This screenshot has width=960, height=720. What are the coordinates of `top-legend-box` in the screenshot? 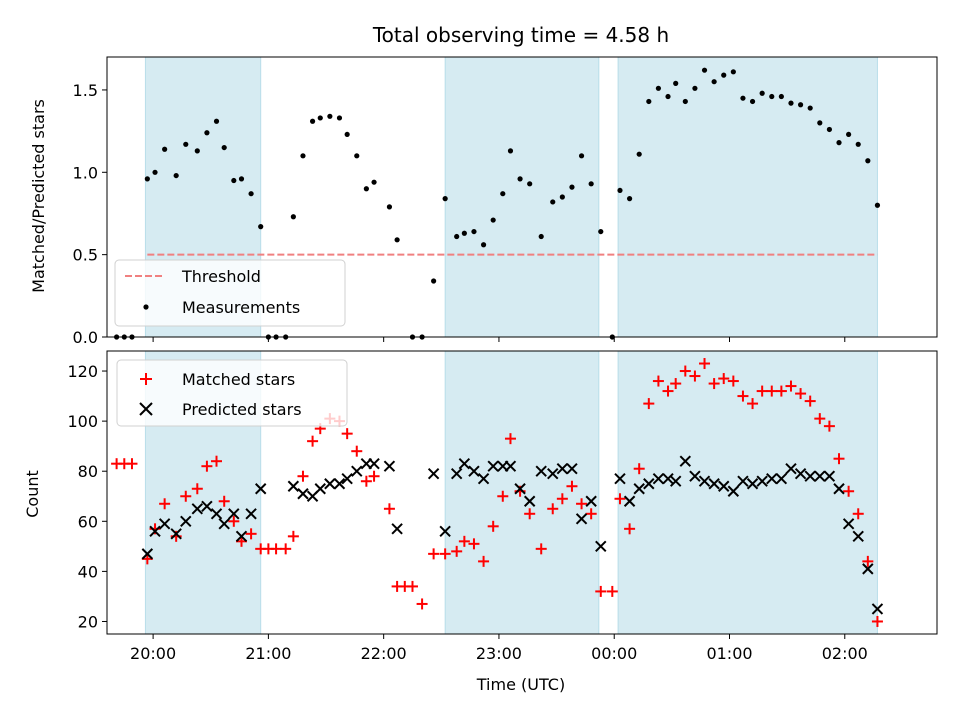 It's located at (230, 293).